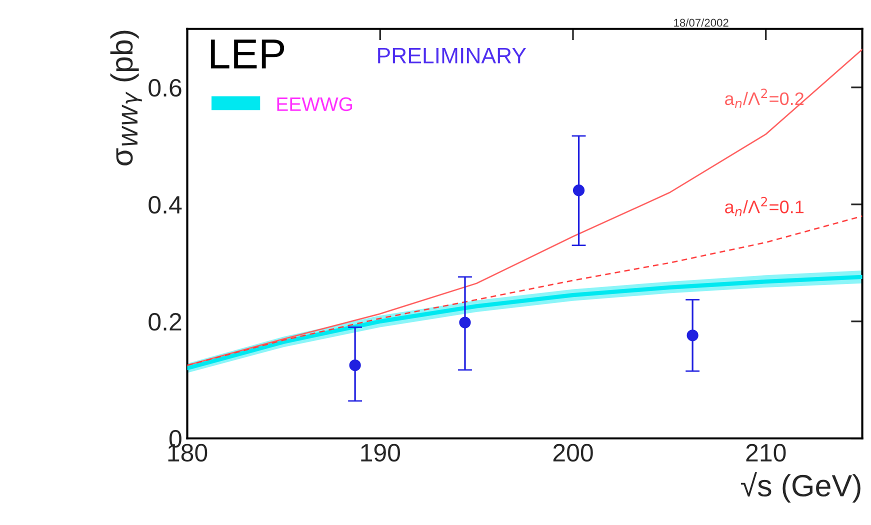  What do you see at coordinates (764, 98) in the screenshot?
I see `series-label: a$_{n}$/Λ$^{2}$=0.2` at bounding box center [764, 98].